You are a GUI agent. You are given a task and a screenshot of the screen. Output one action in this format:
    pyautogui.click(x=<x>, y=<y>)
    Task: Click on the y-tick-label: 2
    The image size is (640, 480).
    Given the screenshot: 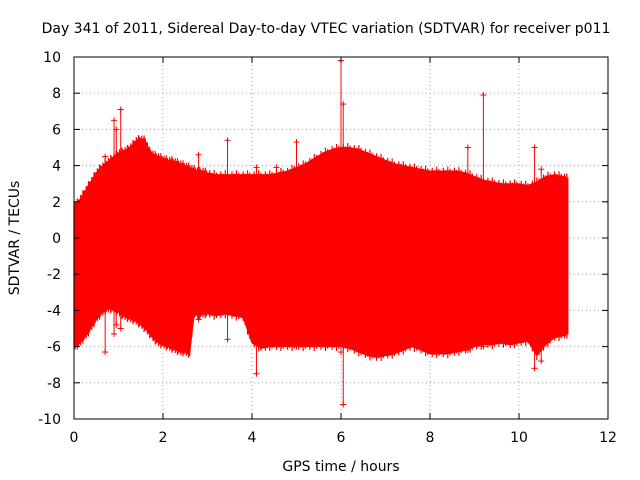 What is the action you would take?
    pyautogui.click(x=56, y=203)
    